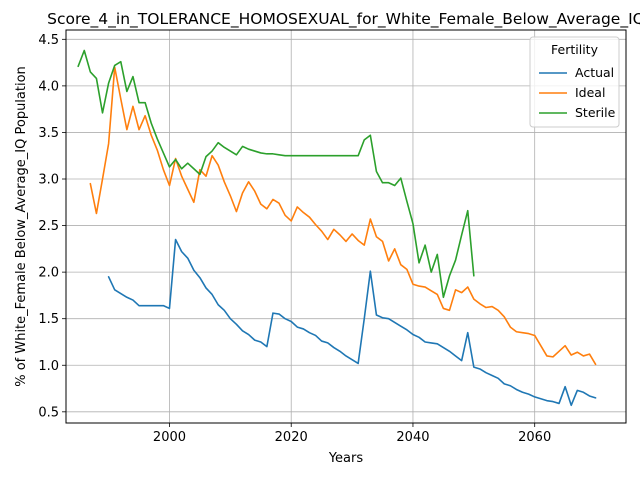  I want to click on legend-title: Fertility, so click(575, 49).